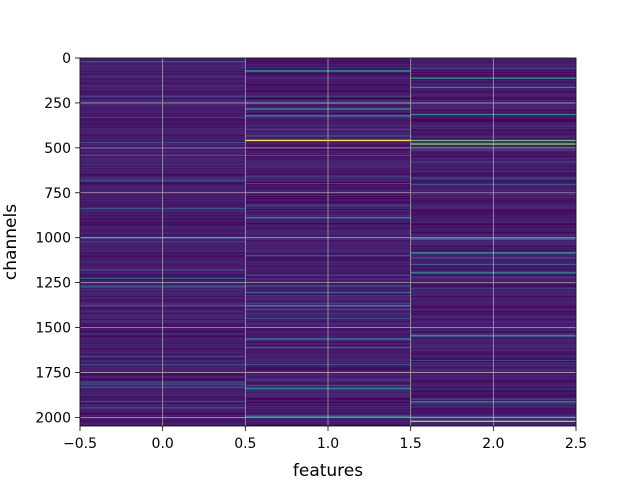 The image size is (640, 480). I want to click on y-tick-label: 1750, so click(53, 373).